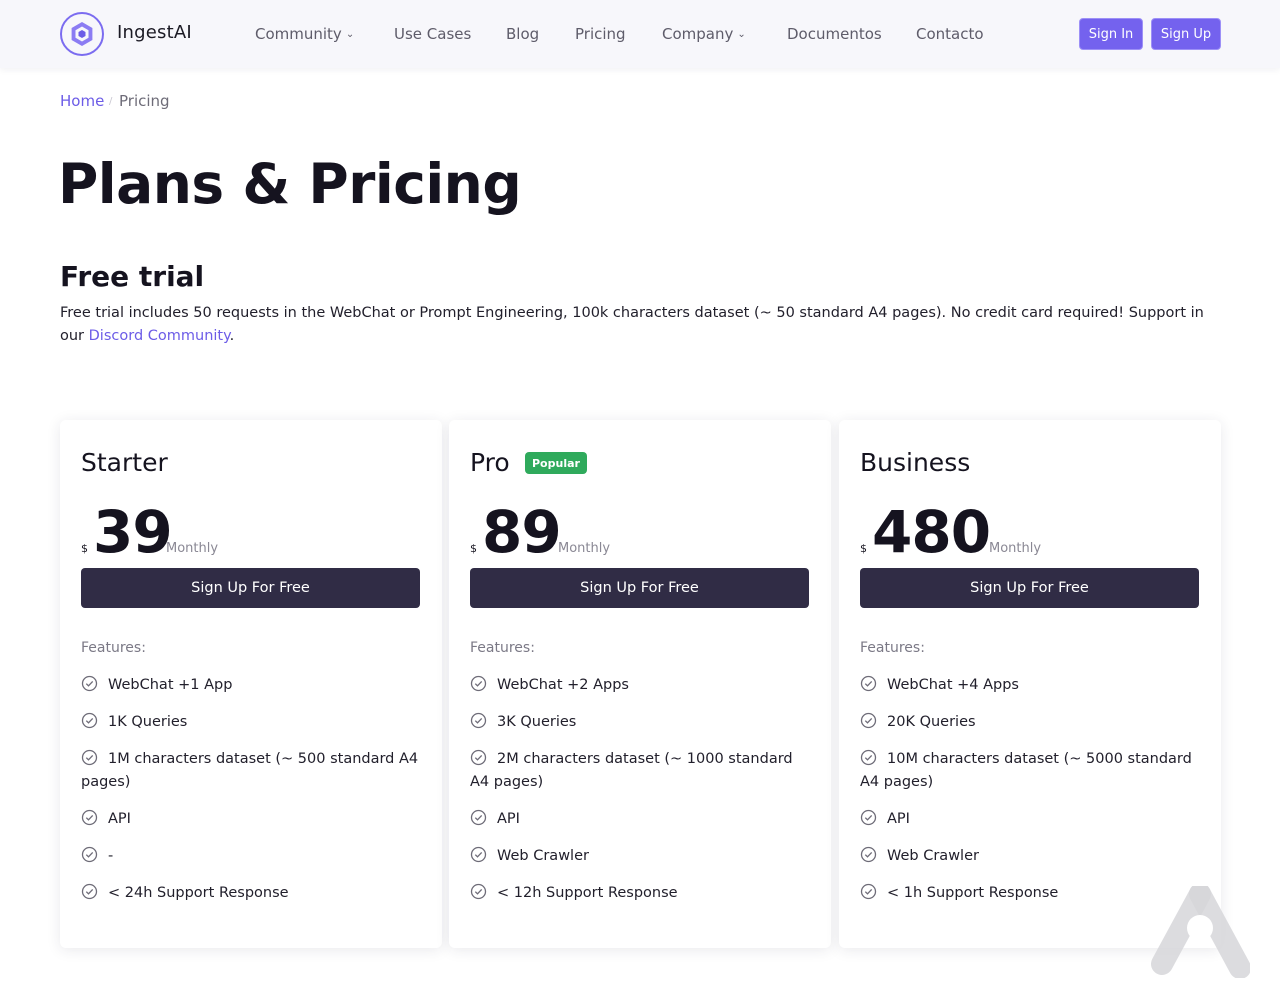 This screenshot has width=1280, height=1000. Describe the element at coordinates (154, 32) in the screenshot. I see `brand-name: IngestAI` at that location.